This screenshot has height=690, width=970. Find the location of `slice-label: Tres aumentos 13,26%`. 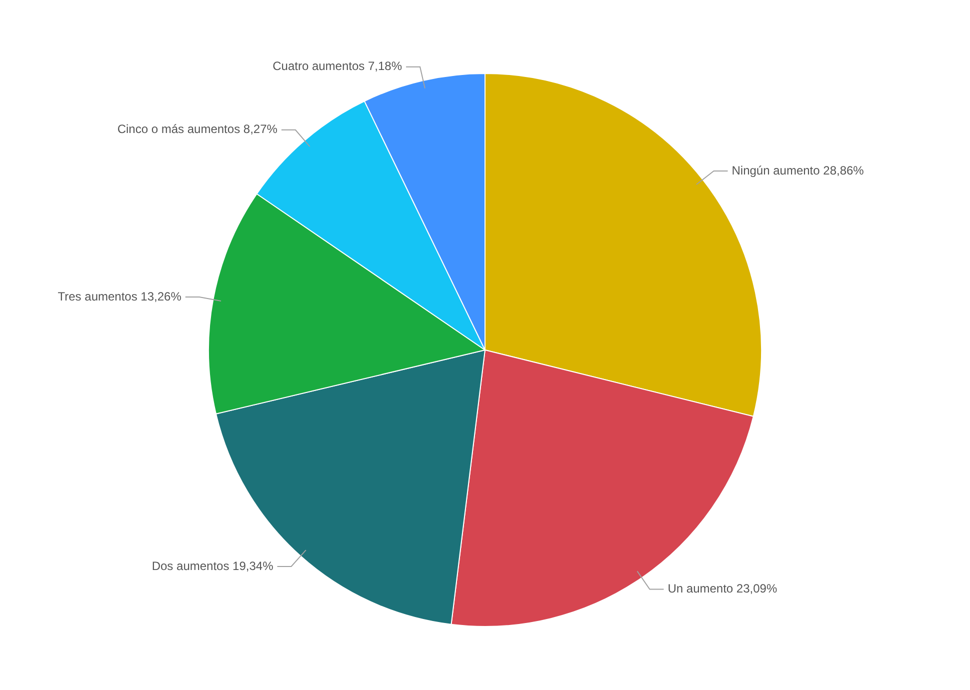

slice-label: Tres aumentos 13,26% is located at coordinates (120, 296).